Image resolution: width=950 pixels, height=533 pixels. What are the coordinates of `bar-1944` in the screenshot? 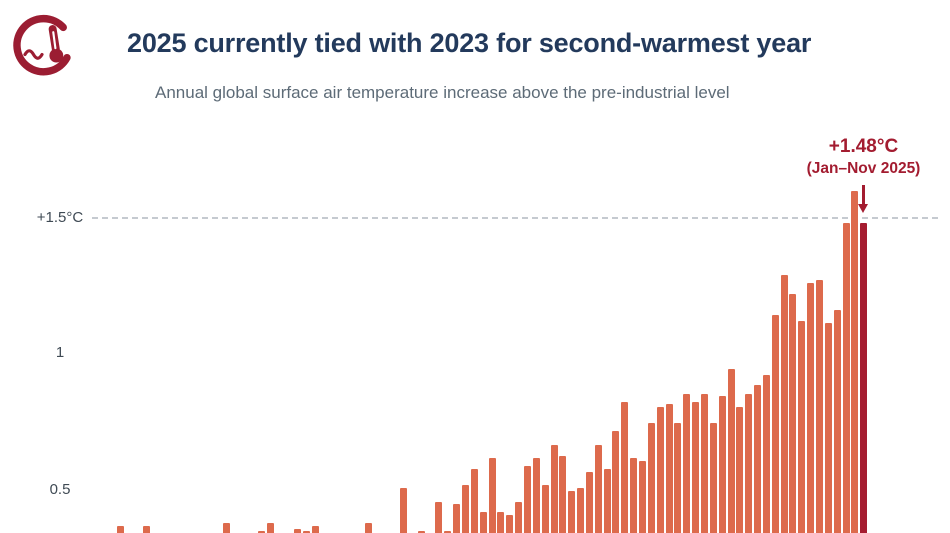 It's located at (147, 529).